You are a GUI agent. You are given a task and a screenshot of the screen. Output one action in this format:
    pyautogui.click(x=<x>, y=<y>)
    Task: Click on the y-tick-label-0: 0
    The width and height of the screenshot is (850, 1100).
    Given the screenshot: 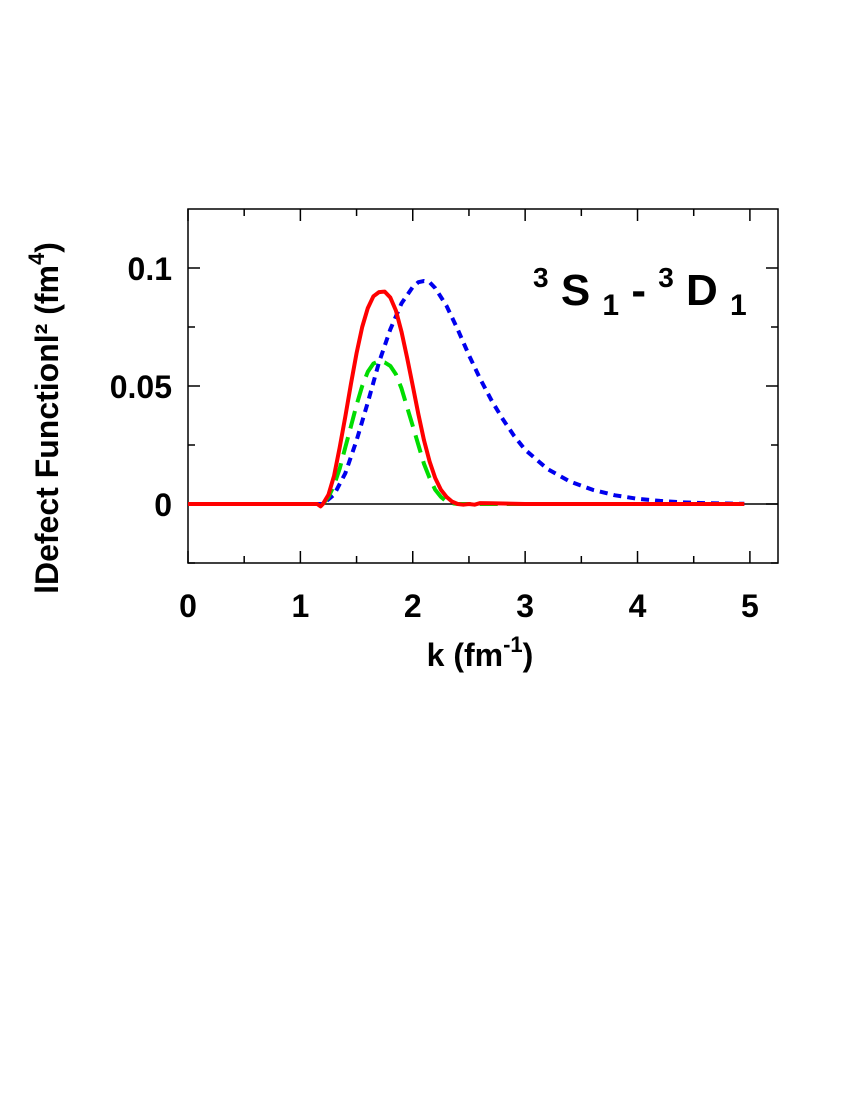 What is the action you would take?
    pyautogui.click(x=163, y=505)
    